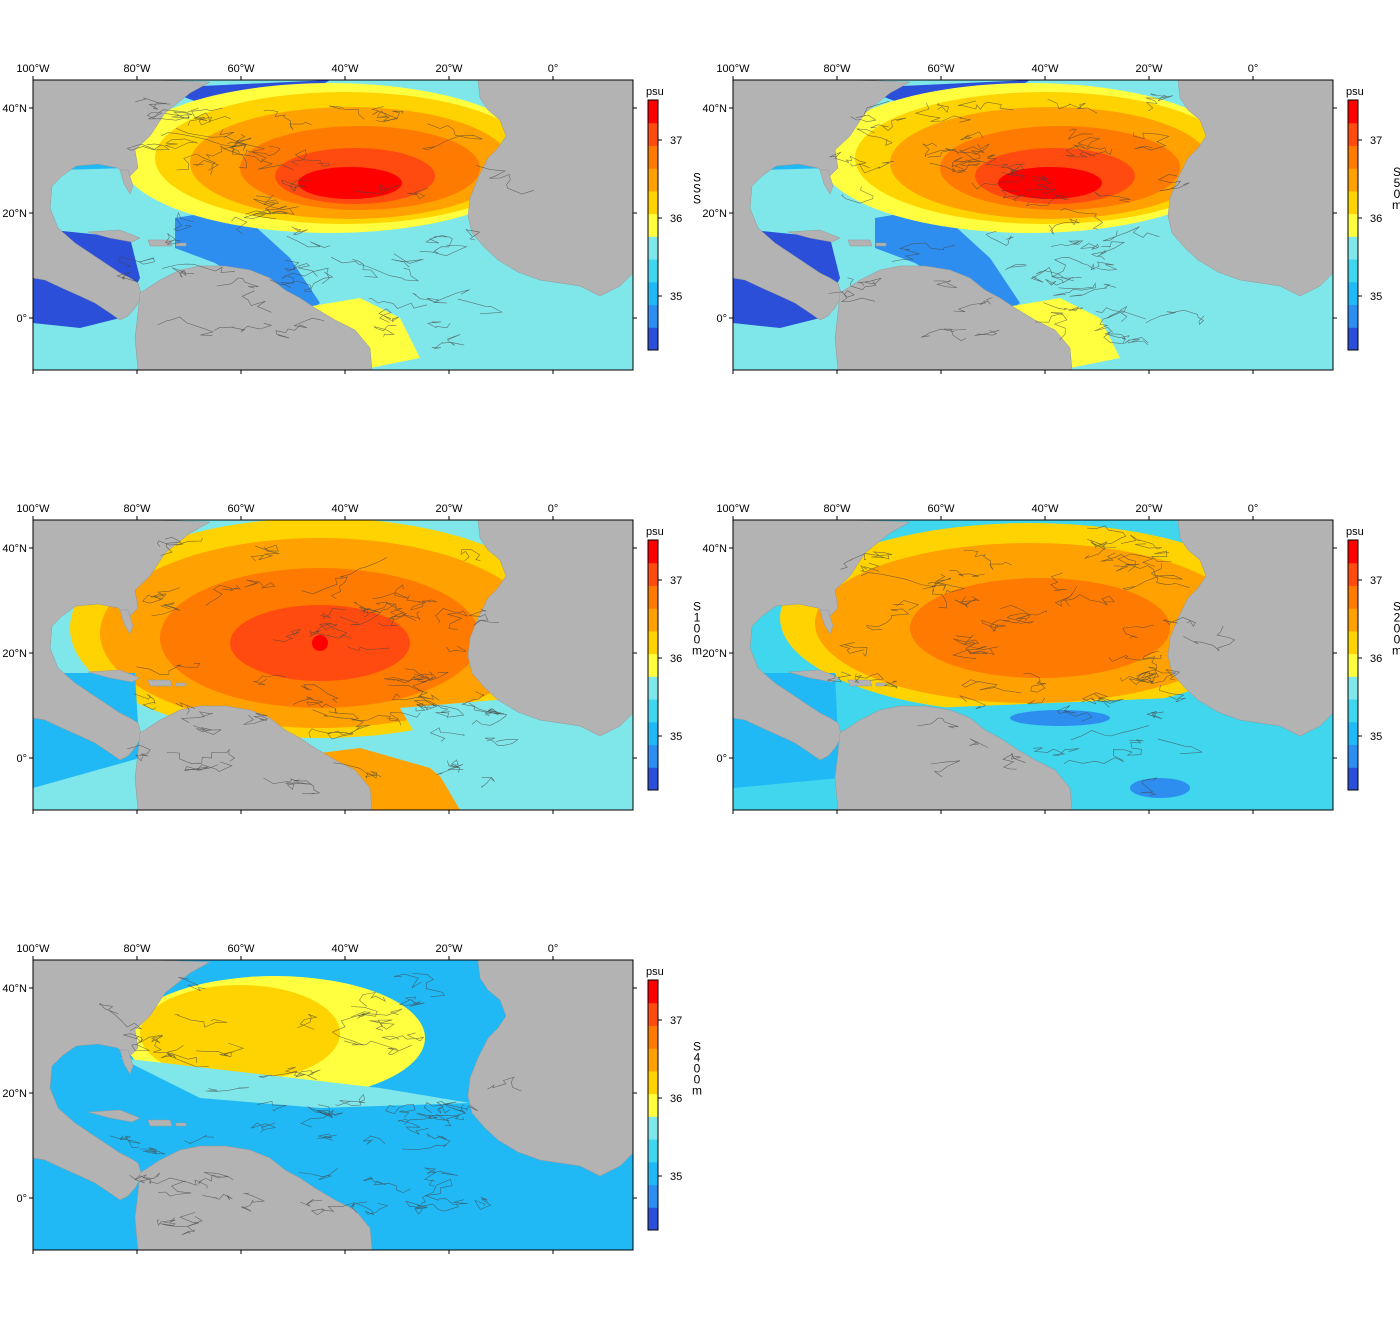 The width and height of the screenshot is (1400, 1320). Describe the element at coordinates (1397, 618) in the screenshot. I see `svg-text: 2` at that location.